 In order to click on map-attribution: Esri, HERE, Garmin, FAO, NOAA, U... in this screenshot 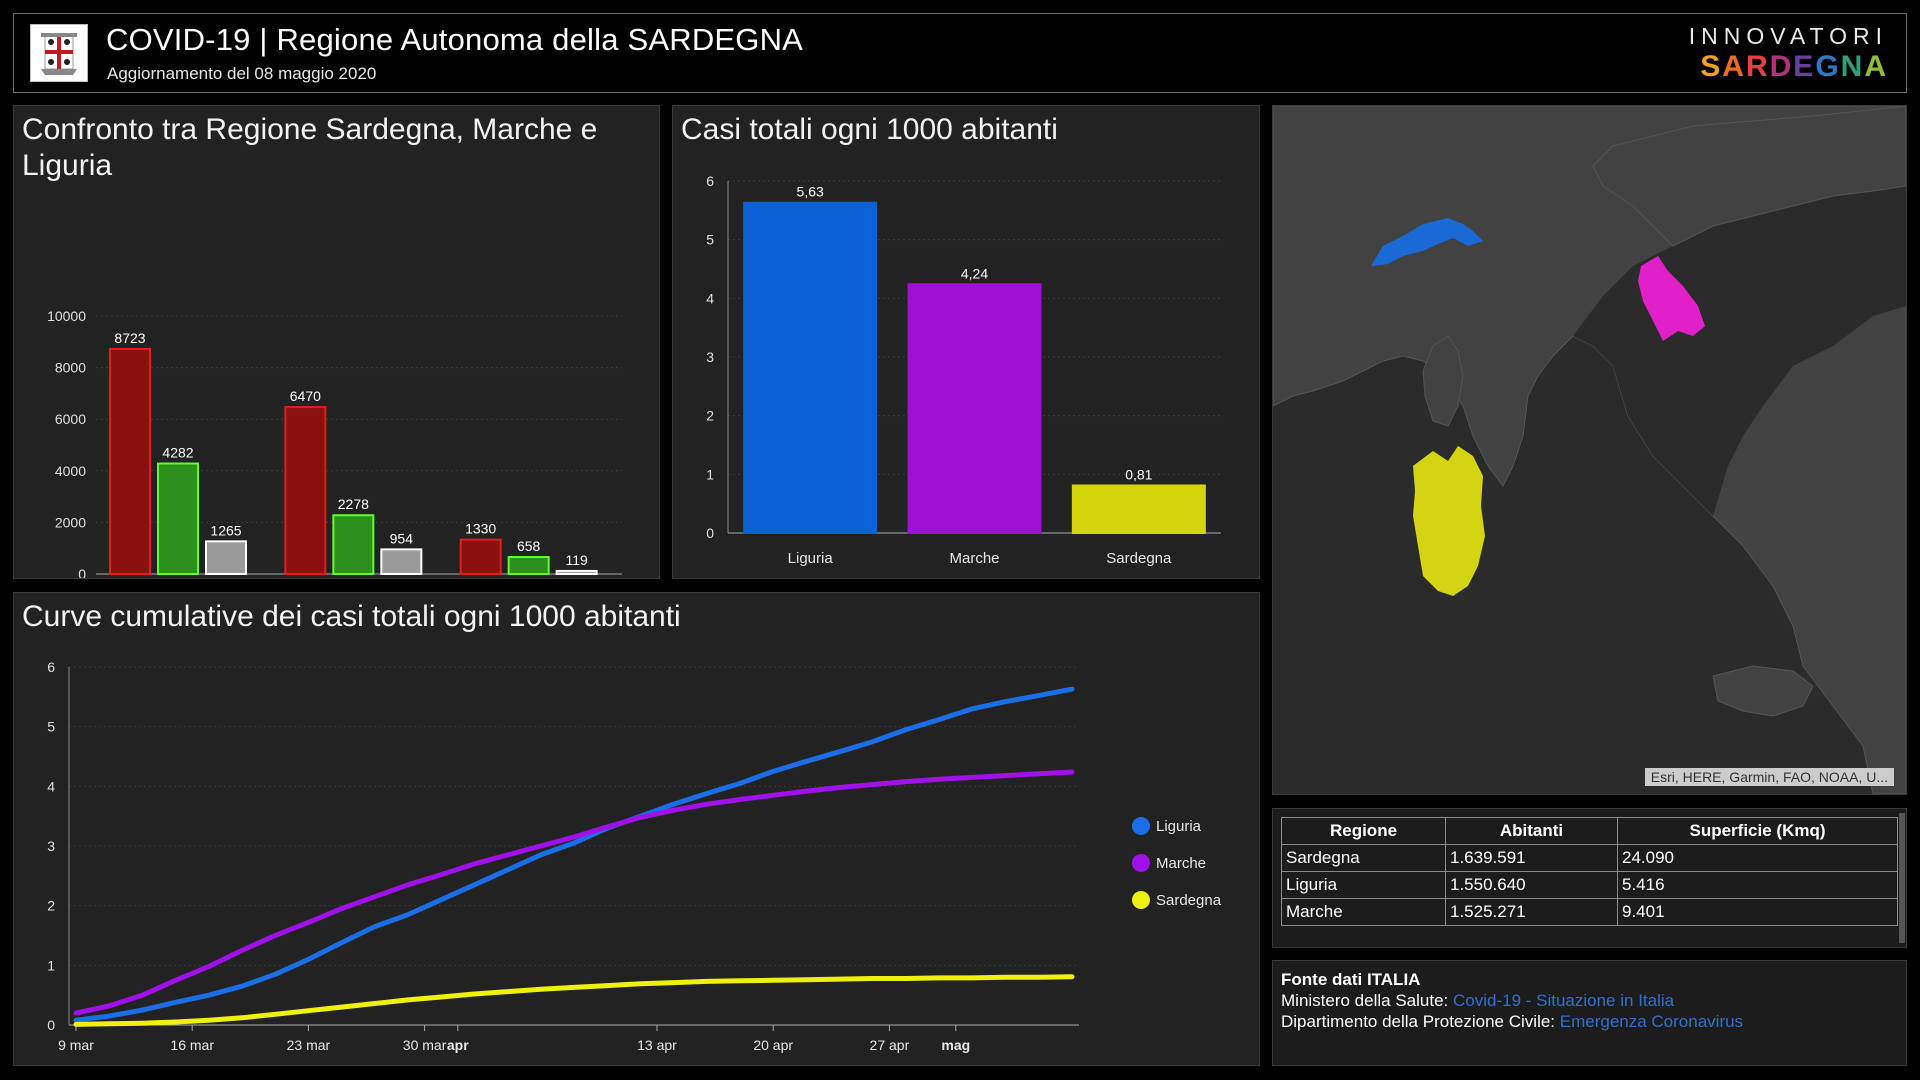, I will do `click(1769, 777)`.